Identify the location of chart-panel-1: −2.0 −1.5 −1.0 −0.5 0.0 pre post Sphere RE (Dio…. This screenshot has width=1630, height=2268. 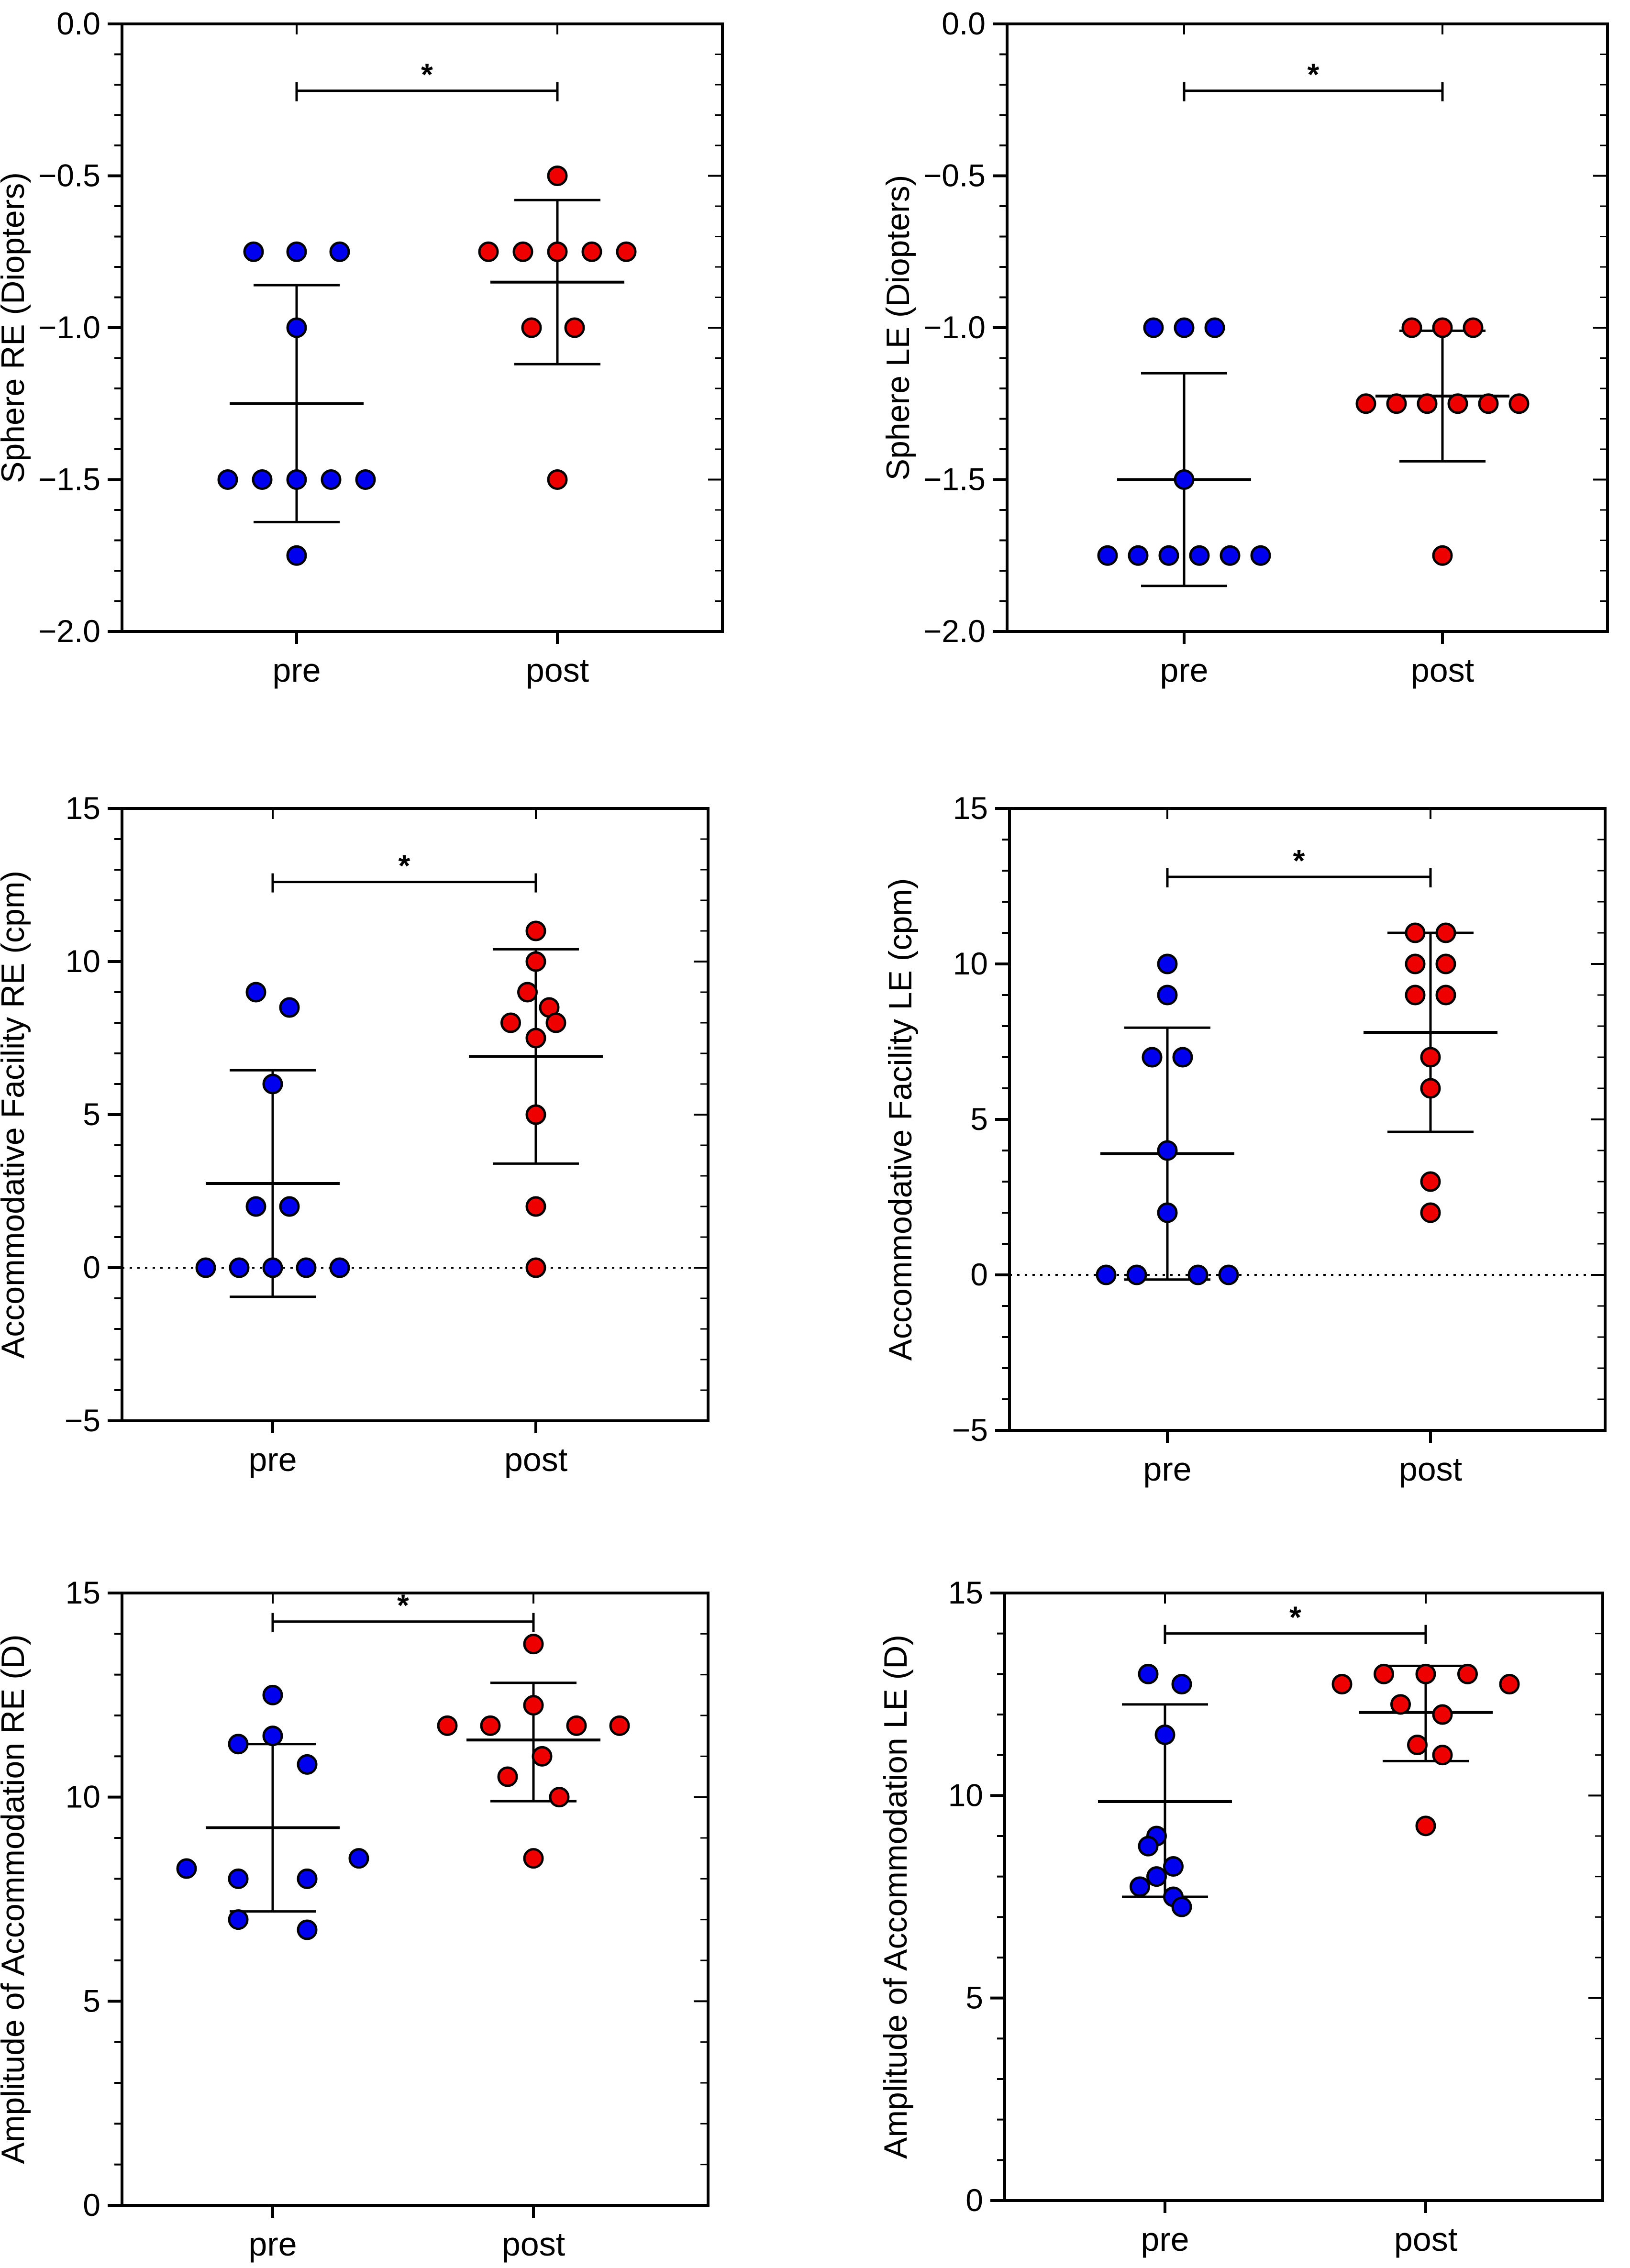
(362, 347).